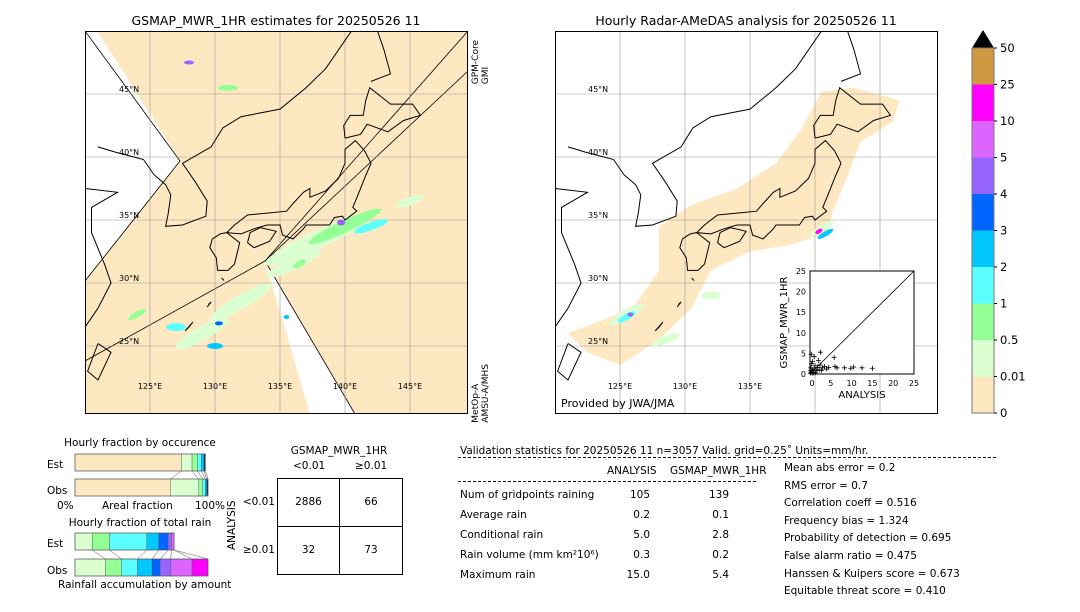  Describe the element at coordinates (309, 466) in the screenshot. I see `col-label: <0.01` at that location.